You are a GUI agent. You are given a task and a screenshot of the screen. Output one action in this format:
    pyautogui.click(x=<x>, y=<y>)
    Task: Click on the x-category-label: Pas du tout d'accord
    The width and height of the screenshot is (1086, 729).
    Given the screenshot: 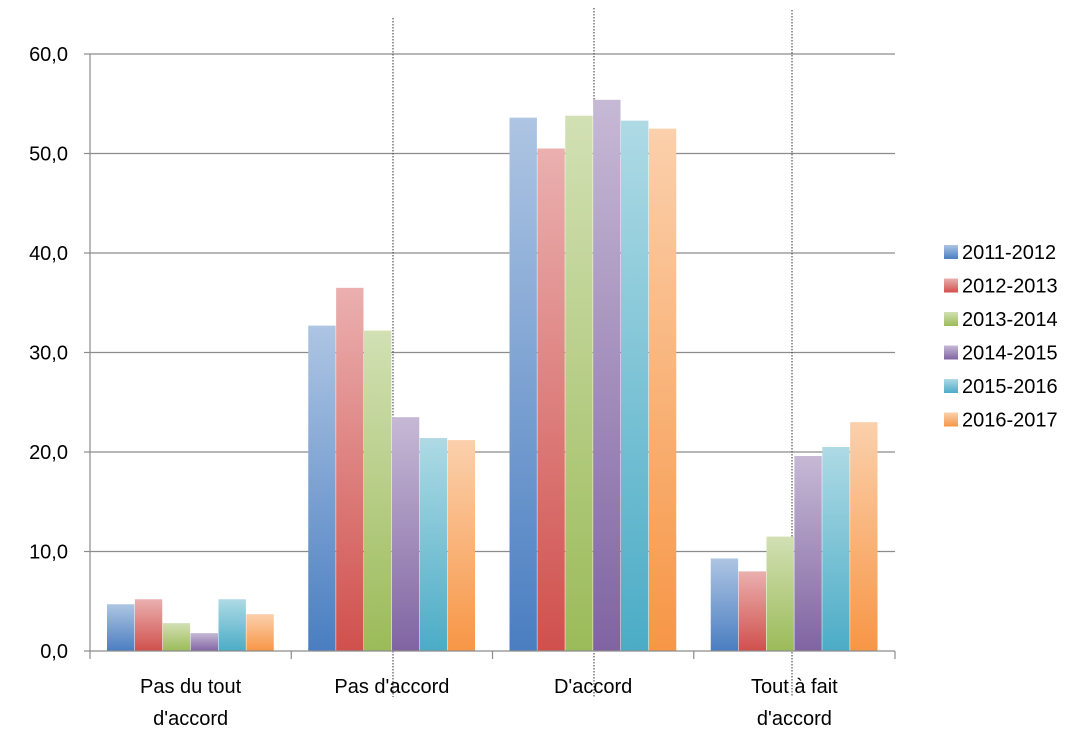 What is the action you would take?
    pyautogui.click(x=191, y=702)
    